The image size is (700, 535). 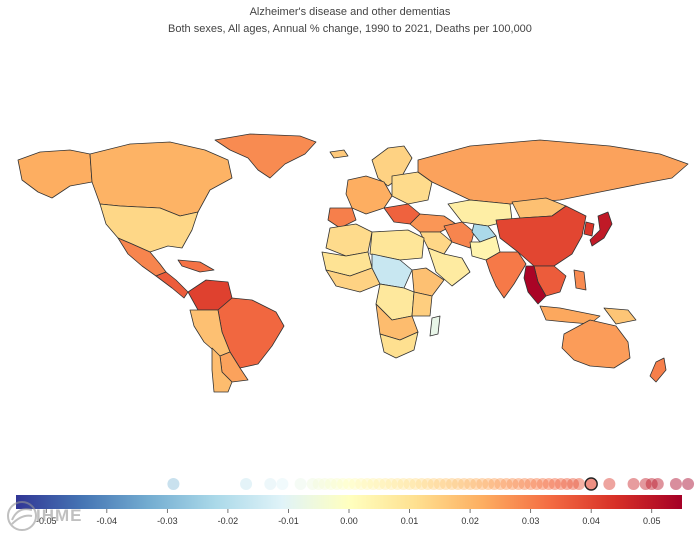 I want to click on region-egypt-libya, so click(x=397, y=245).